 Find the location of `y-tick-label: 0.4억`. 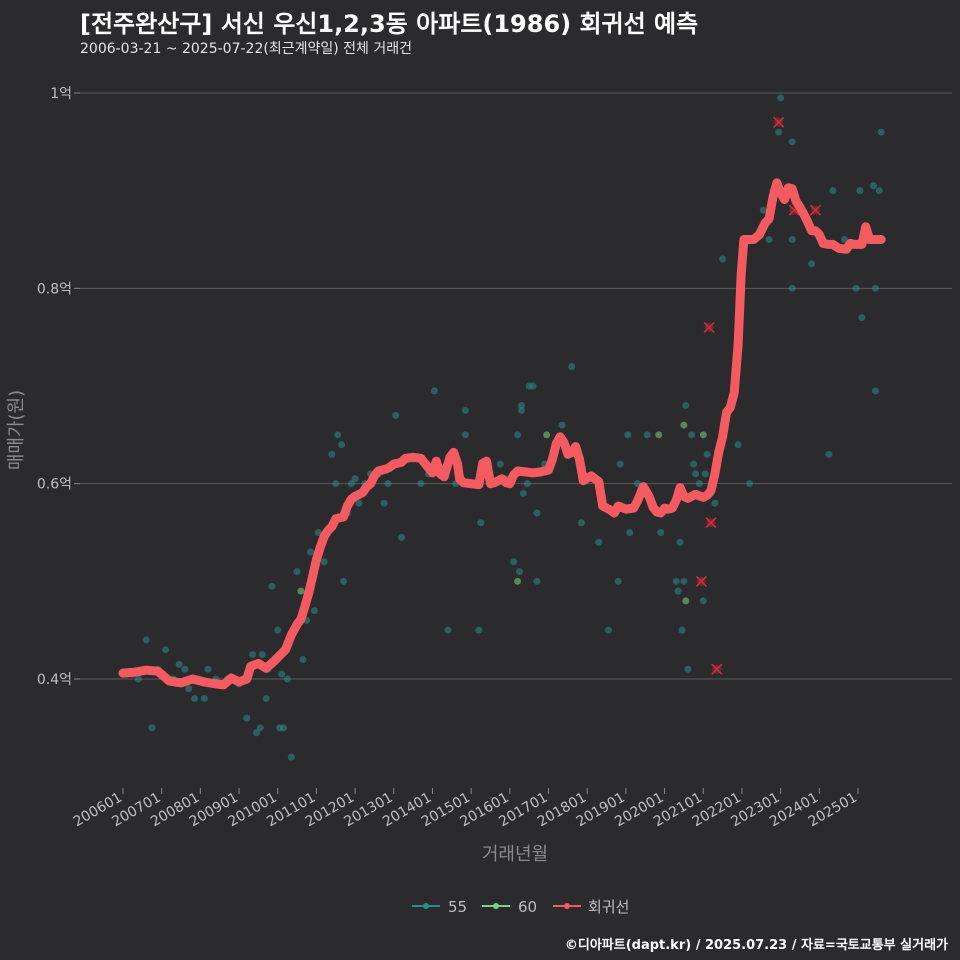

y-tick-label: 0.4억 is located at coordinates (54, 680).